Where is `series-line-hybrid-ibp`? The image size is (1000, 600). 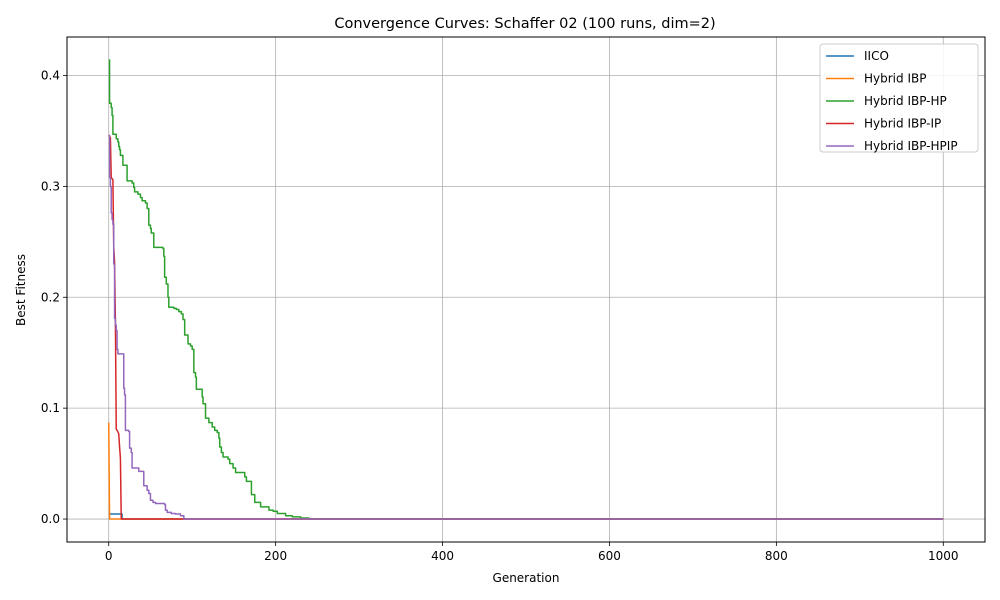 series-line-hybrid-ibp is located at coordinates (525, 471).